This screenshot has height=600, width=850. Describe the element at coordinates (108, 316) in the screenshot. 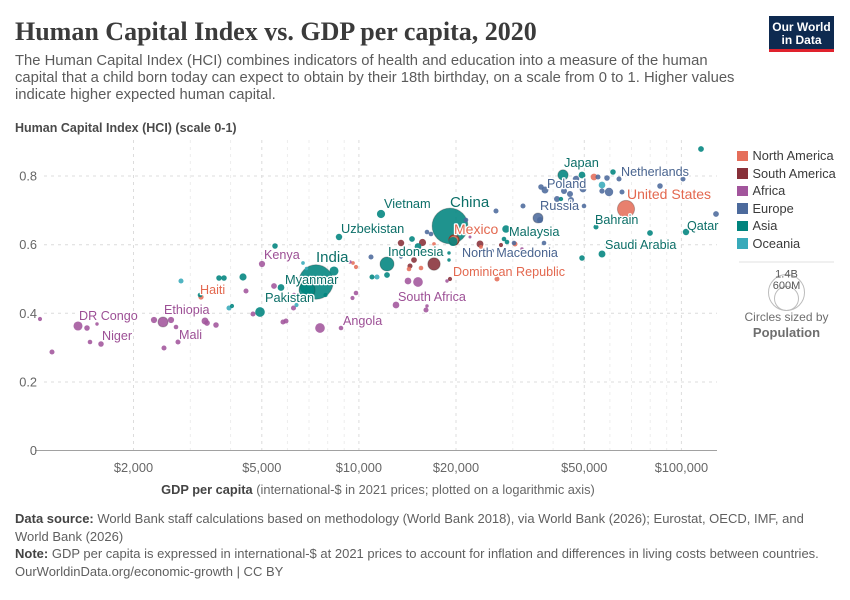

I see `svg-text: DR Congo` at that location.